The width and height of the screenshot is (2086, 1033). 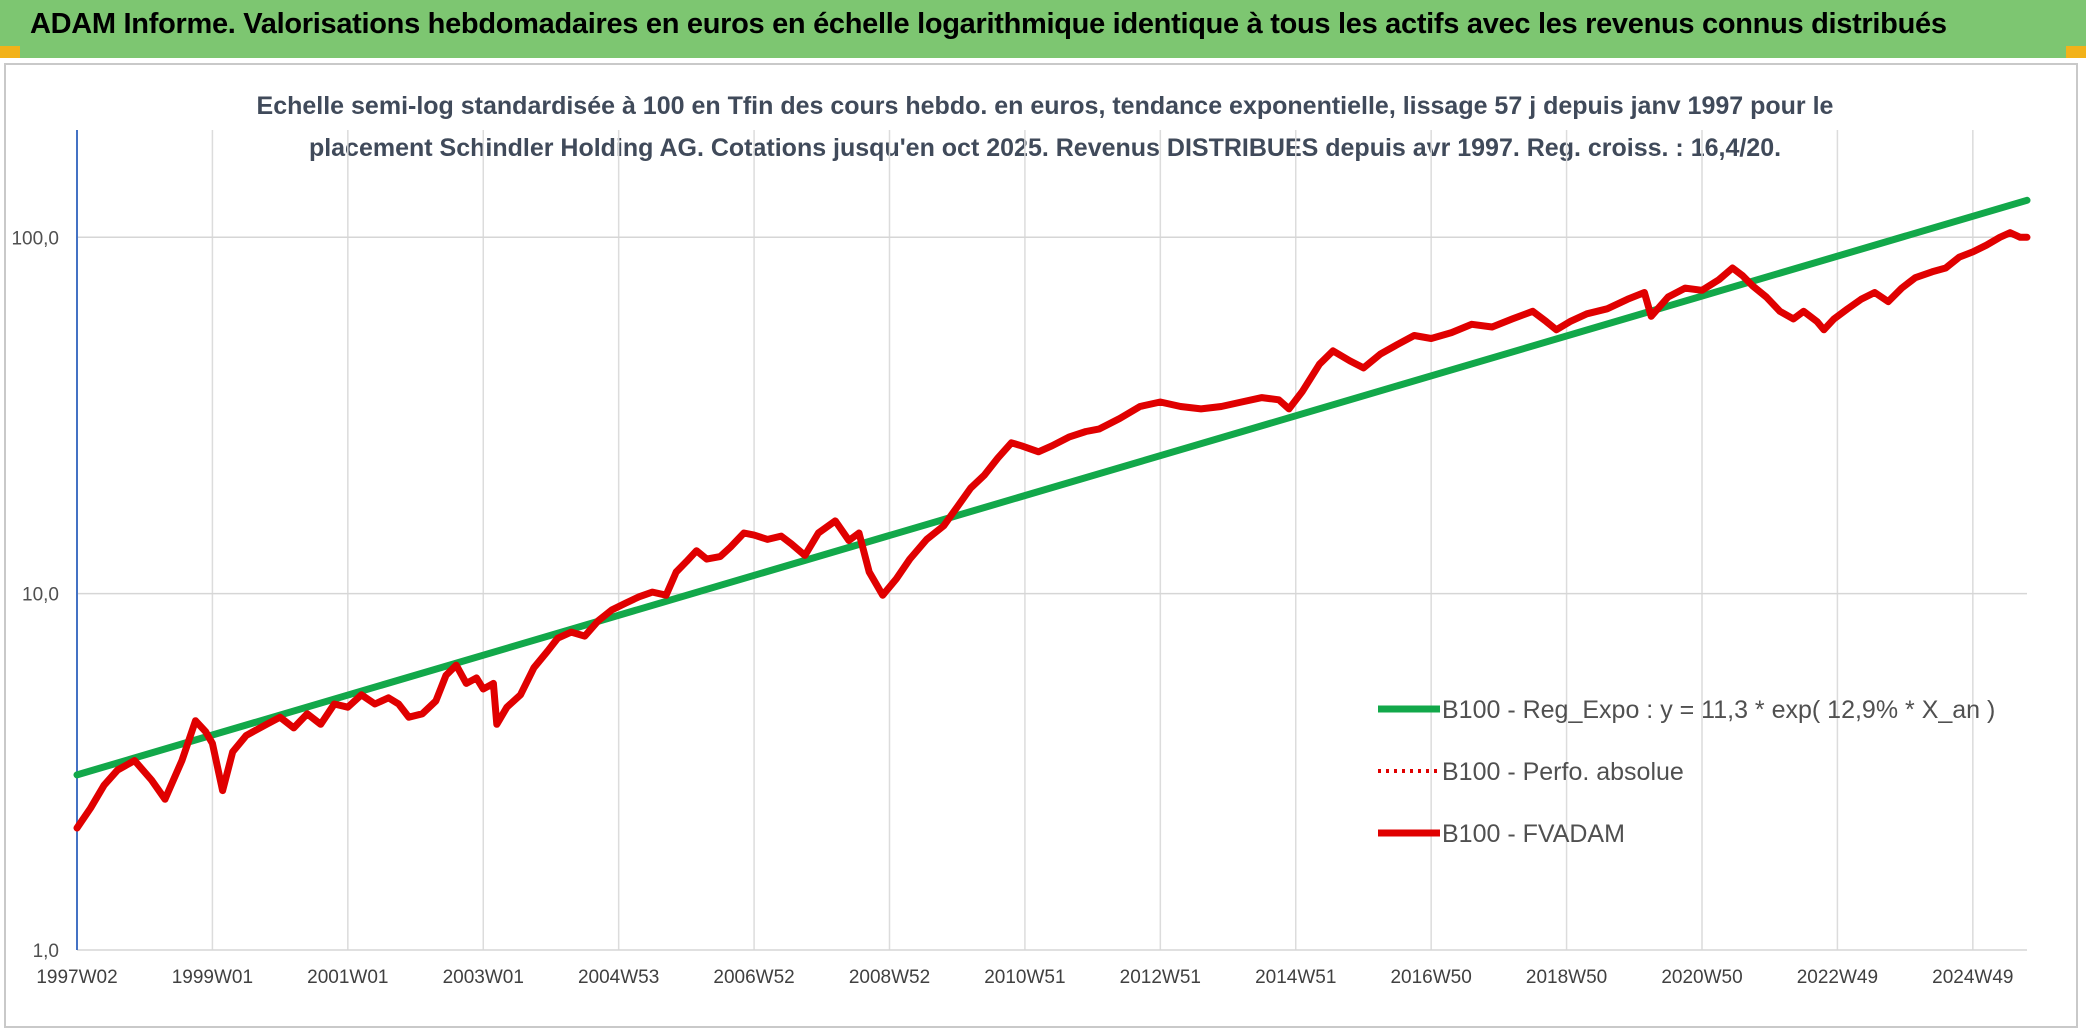 I want to click on x-tick-label: 2016W50, so click(x=1430, y=977).